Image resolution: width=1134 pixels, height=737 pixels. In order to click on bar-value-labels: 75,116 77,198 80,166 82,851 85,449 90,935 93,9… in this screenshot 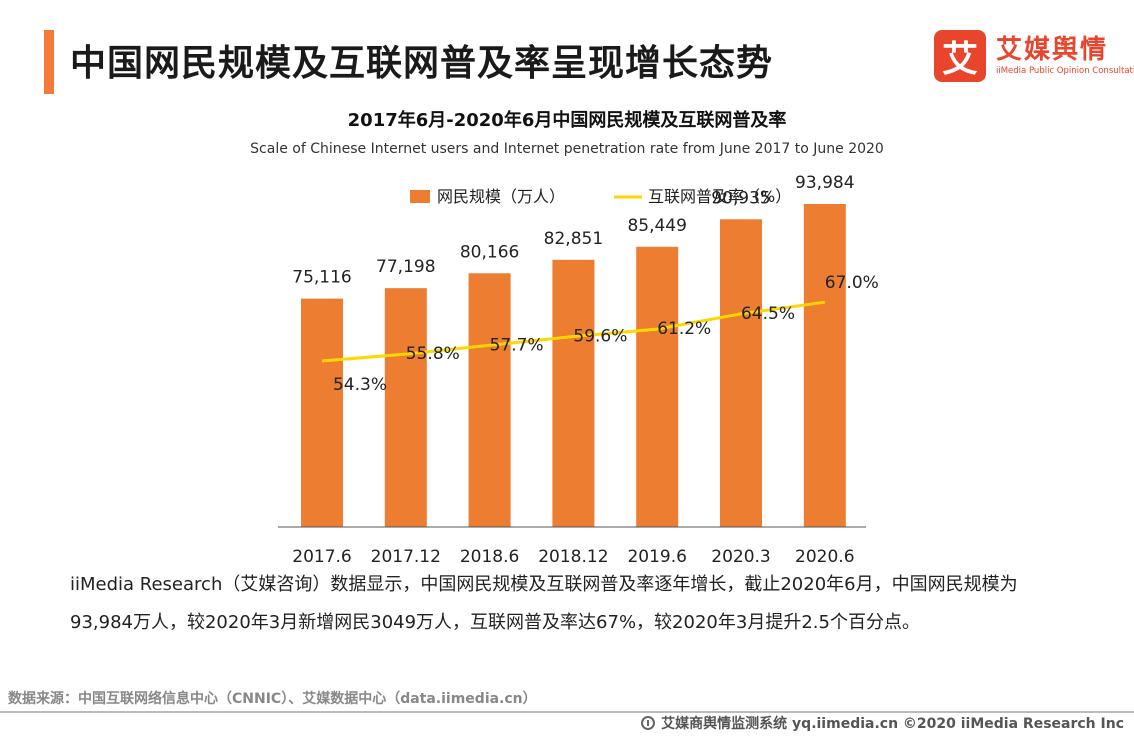, I will do `click(573, 230)`.